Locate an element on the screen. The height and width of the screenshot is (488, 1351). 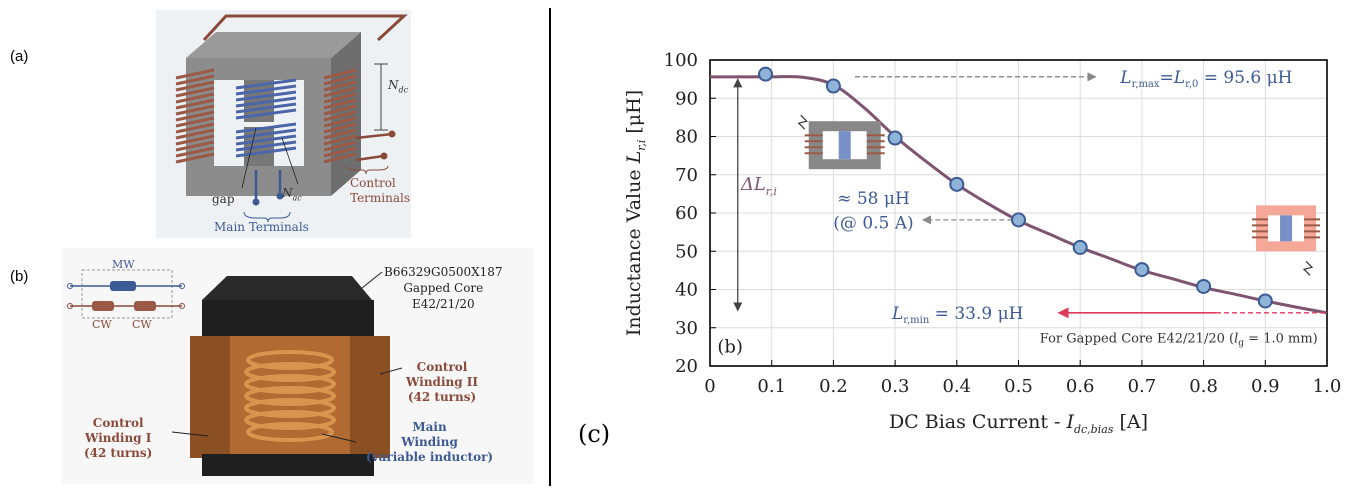
cw1-schematic-label: CW is located at coordinates (102, 324).